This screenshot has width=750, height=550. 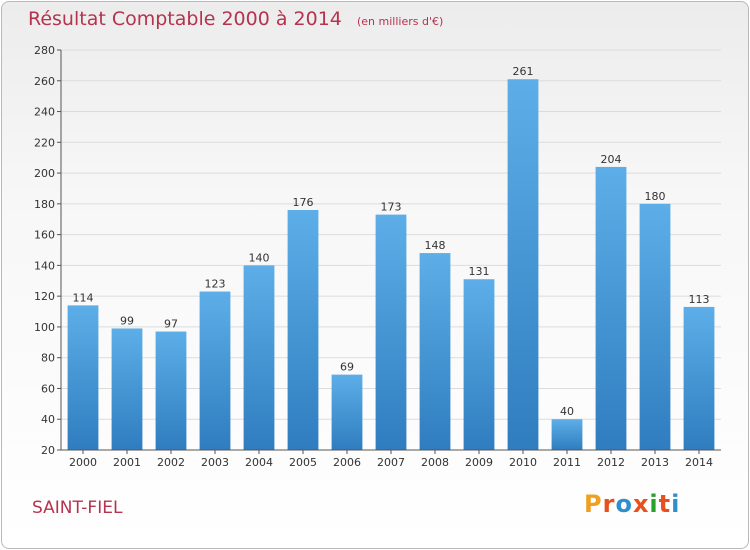 What do you see at coordinates (44, 112) in the screenshot?
I see `y-tick-label: 240` at bounding box center [44, 112].